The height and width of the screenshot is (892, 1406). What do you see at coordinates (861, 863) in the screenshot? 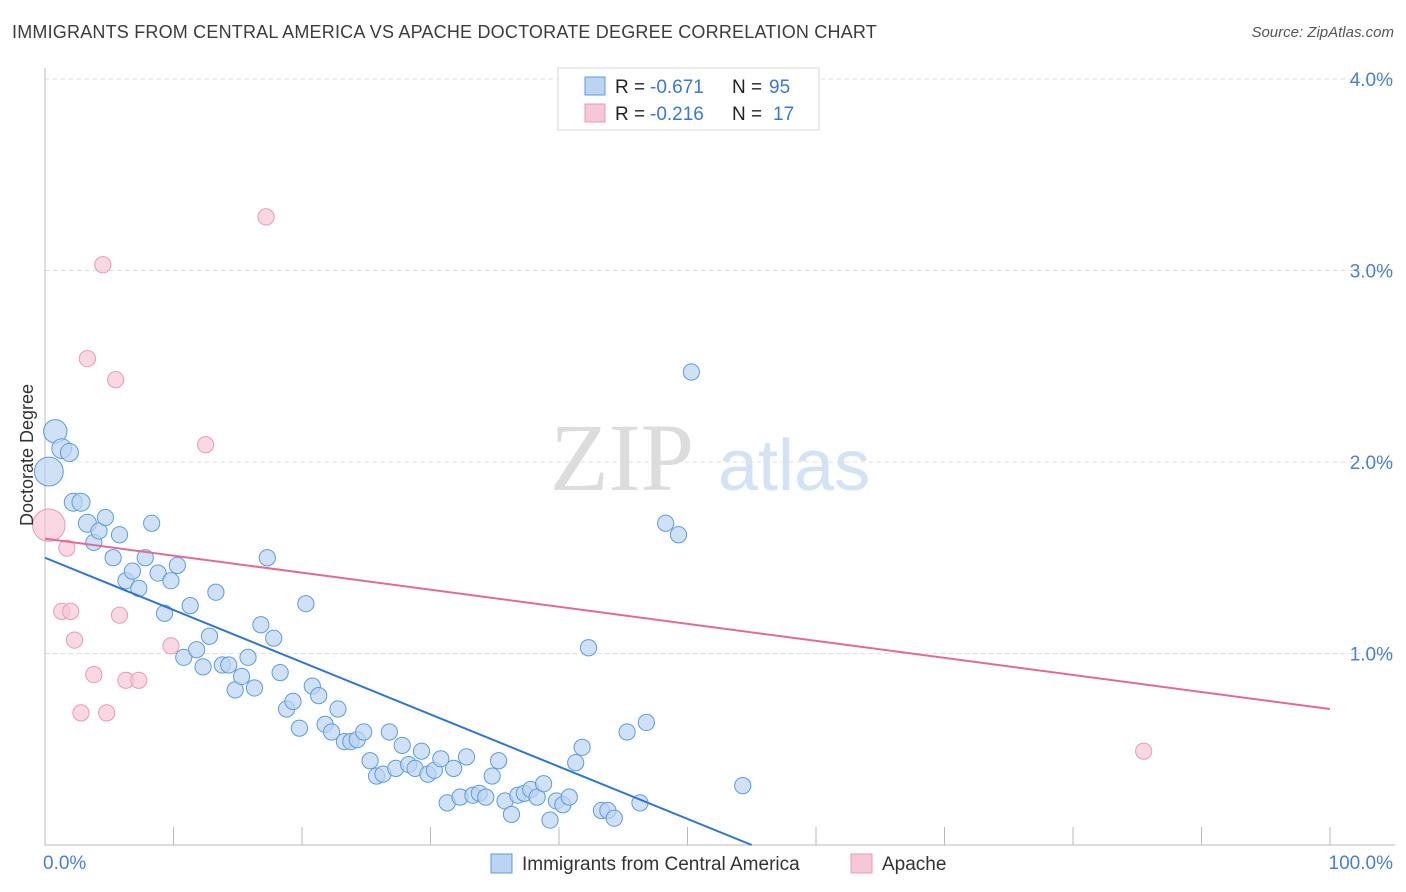
I see `bottom-legend-swatch-pink` at bounding box center [861, 863].